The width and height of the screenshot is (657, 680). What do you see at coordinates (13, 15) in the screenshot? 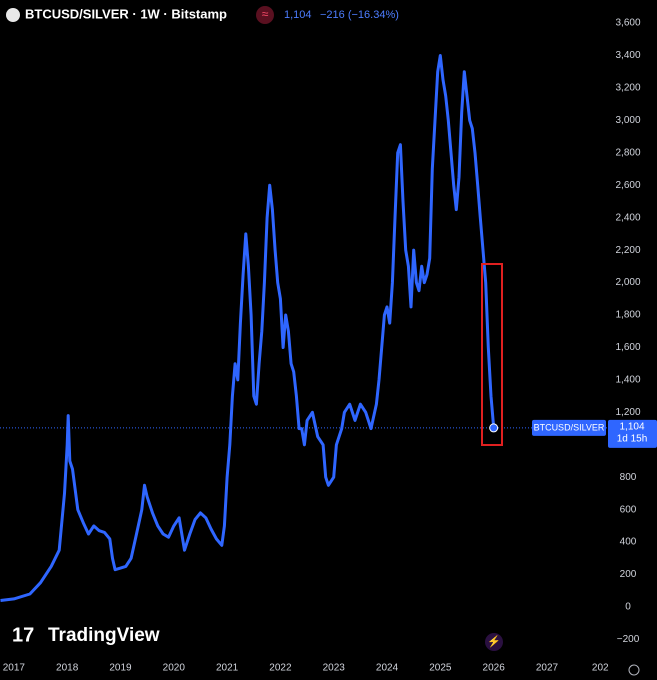
I see `symbol-icon` at bounding box center [13, 15].